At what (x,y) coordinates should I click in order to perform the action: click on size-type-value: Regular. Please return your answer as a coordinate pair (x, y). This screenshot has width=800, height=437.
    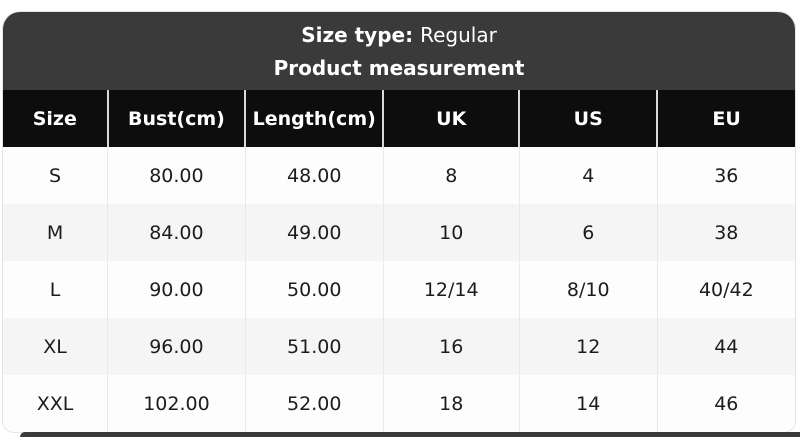
    Looking at the image, I should click on (458, 34).